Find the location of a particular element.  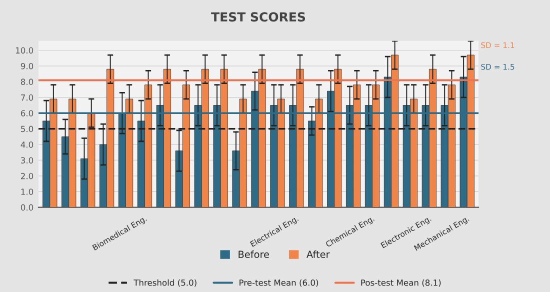

legend-label: Before is located at coordinates (253, 254).